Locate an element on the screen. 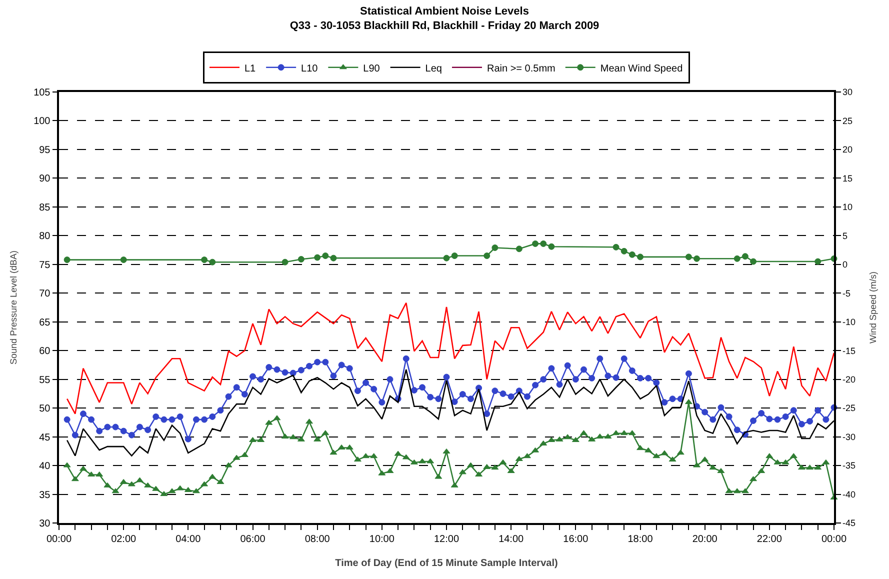  y-tick-label: 75 is located at coordinates (45, 265).